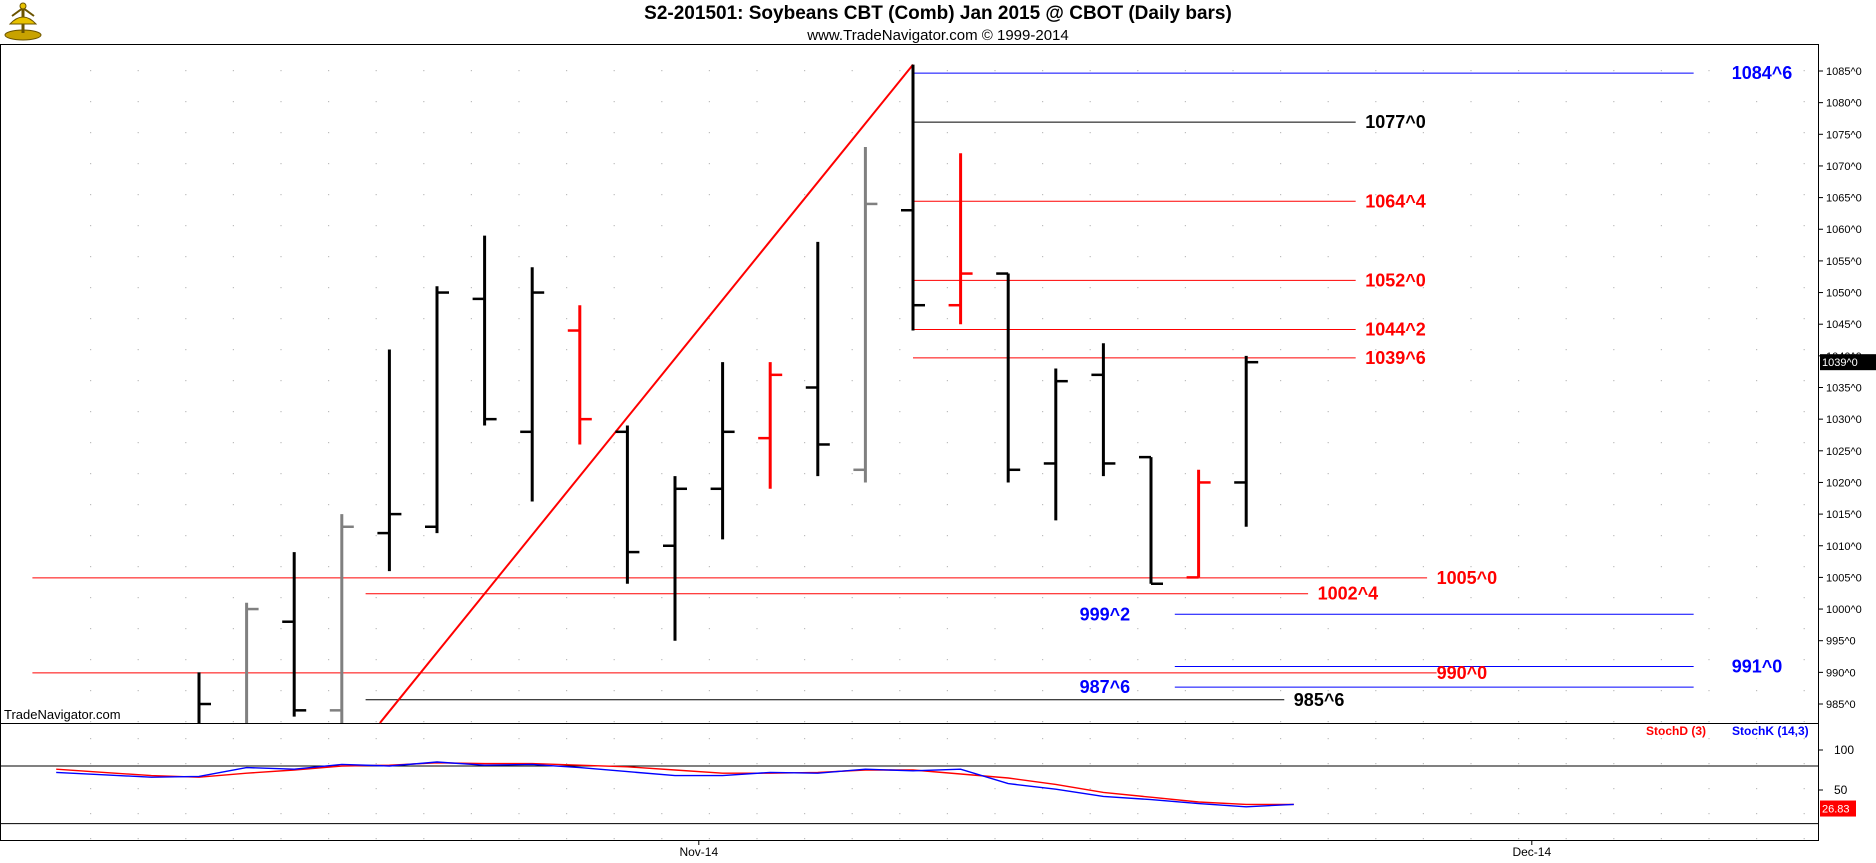 The height and width of the screenshot is (863, 1876). Describe the element at coordinates (1844, 420) in the screenshot. I see `y-tick-label: 1030^0` at that location.